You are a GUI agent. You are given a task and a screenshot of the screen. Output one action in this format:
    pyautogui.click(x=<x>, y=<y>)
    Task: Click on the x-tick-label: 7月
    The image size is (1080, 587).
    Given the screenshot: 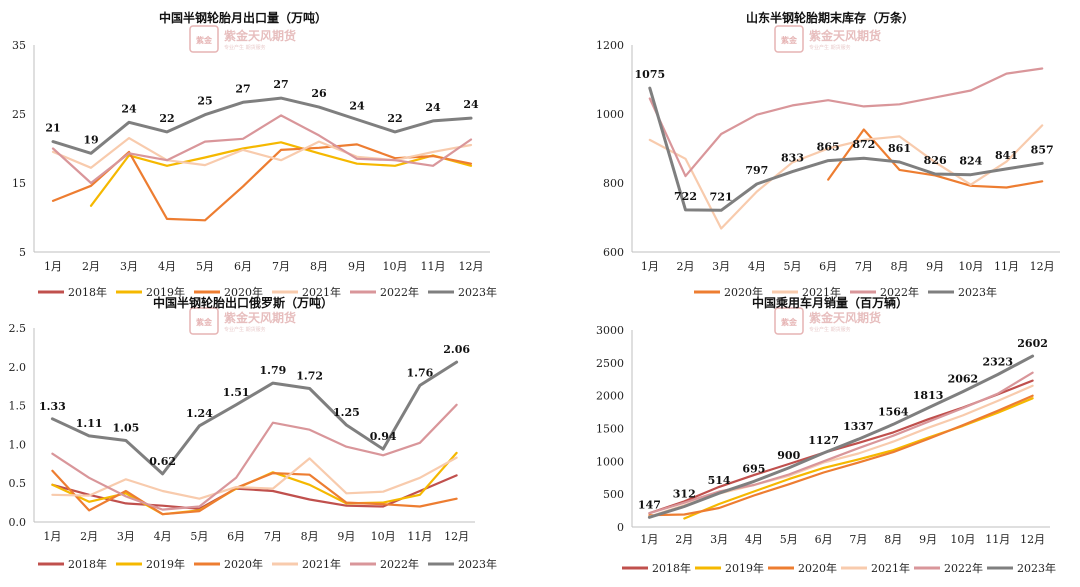 What is the action you would take?
    pyautogui.click(x=858, y=539)
    